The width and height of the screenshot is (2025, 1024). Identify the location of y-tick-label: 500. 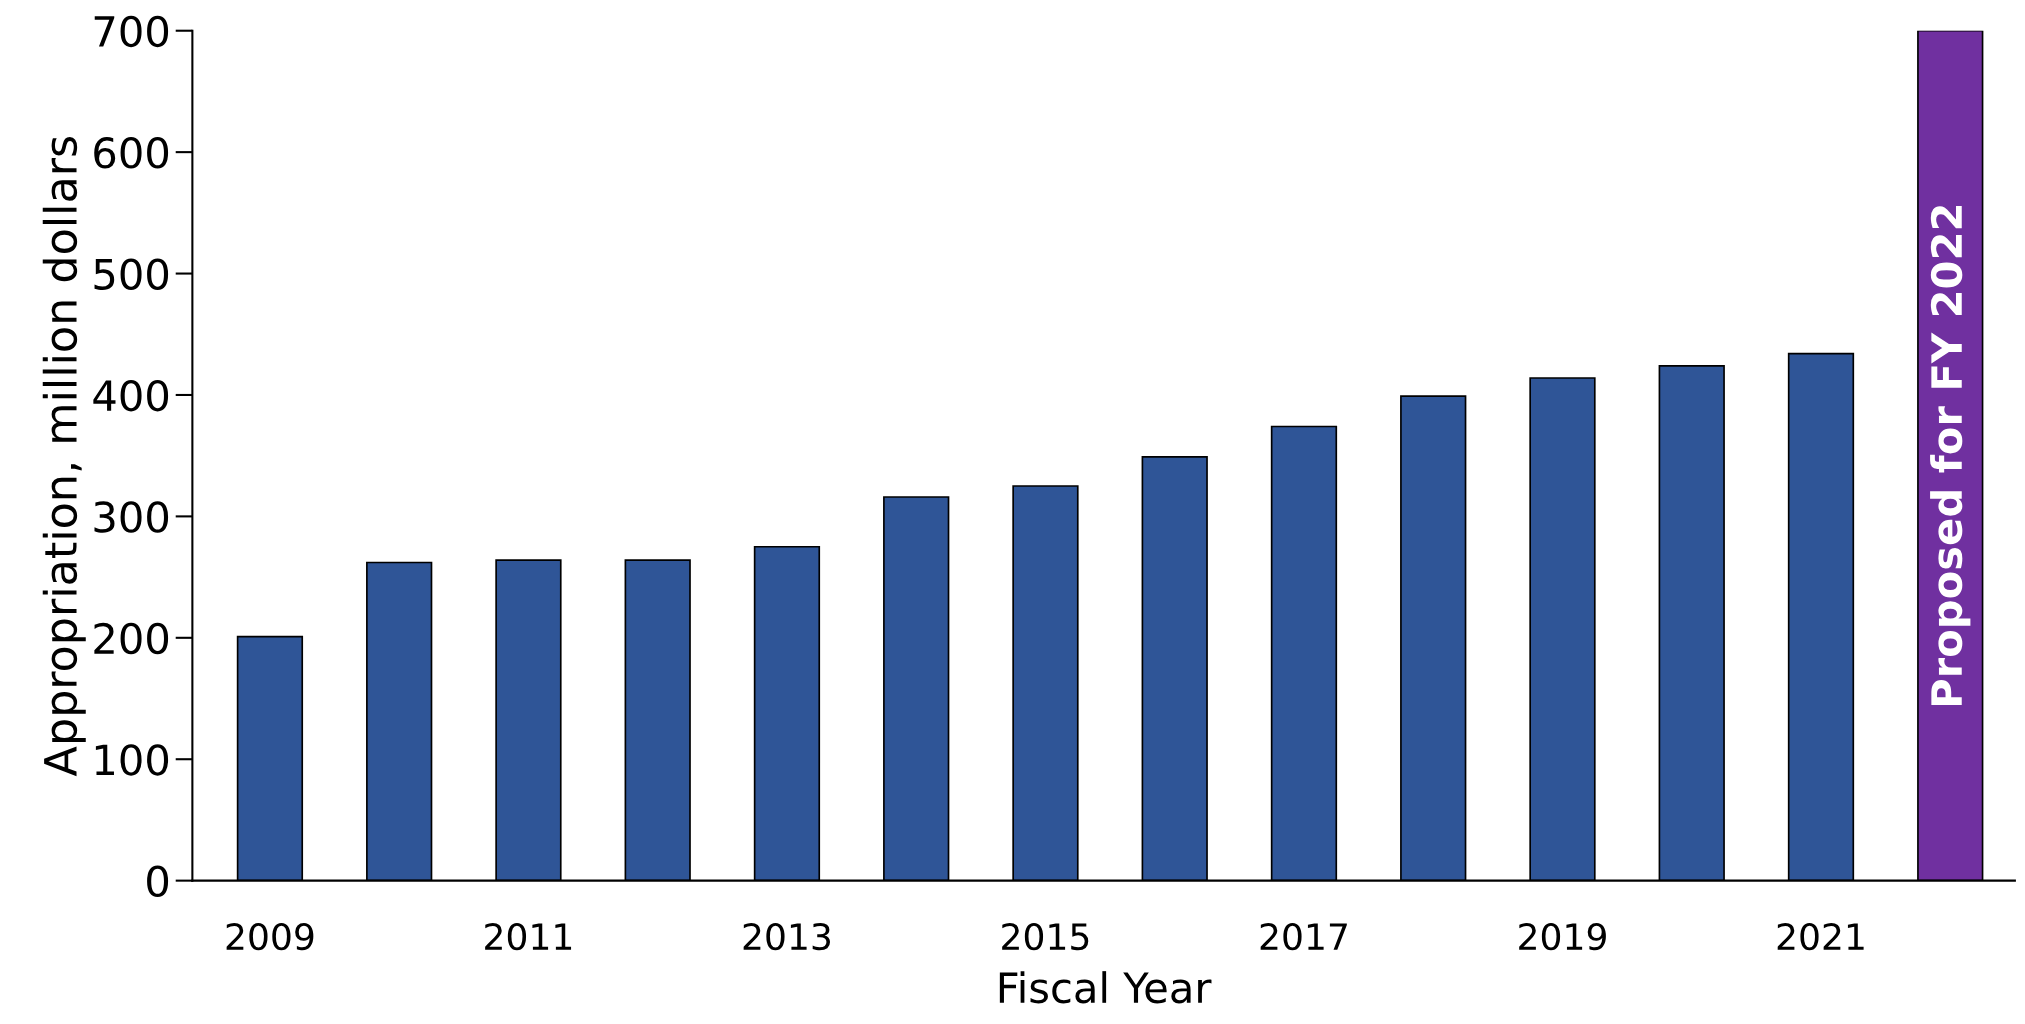
(131, 274).